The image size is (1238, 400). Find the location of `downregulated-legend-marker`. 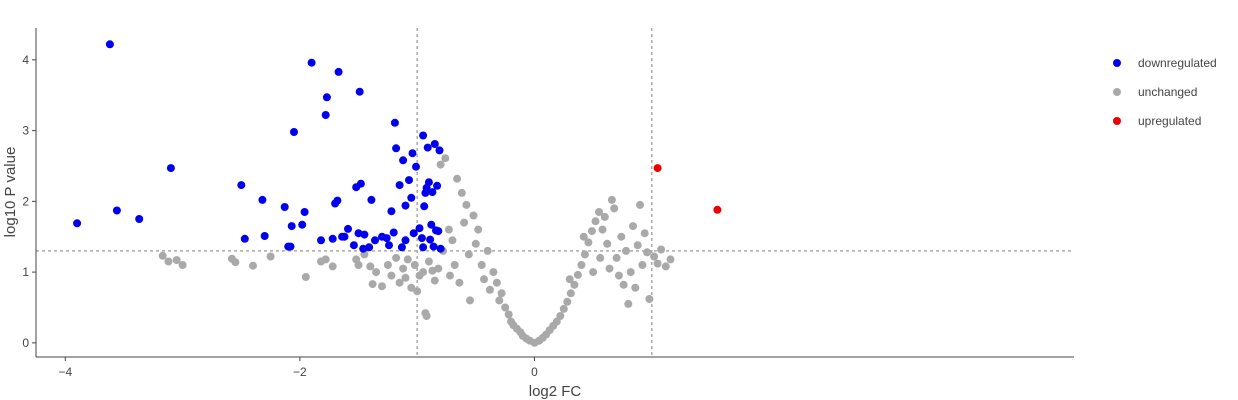

downregulated-legend-marker is located at coordinates (1117, 63).